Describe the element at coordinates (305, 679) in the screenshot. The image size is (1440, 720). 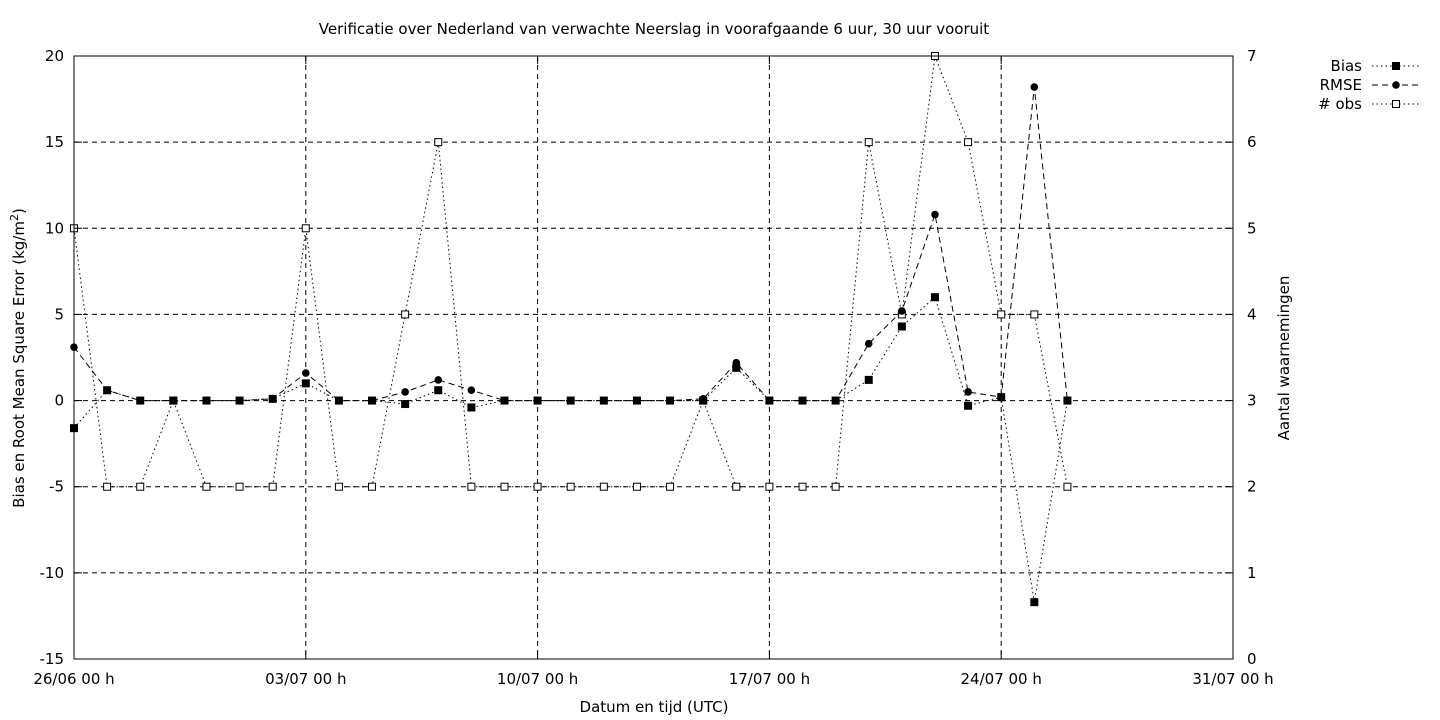
I see `x-tick-label: 03/07 00 h` at that location.